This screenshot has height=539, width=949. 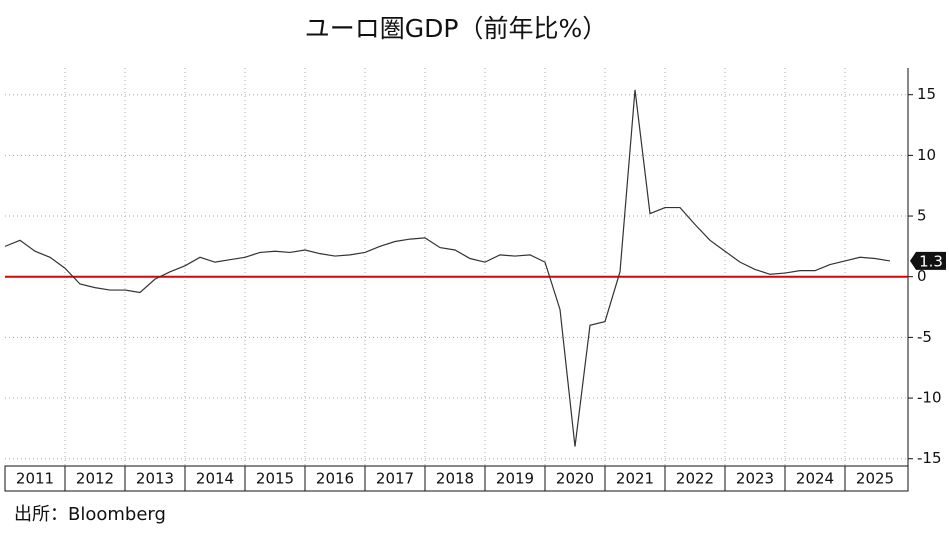 What do you see at coordinates (456, 28) in the screenshot?
I see `chart-title: ユーロ圏GDP（前年比%）` at bounding box center [456, 28].